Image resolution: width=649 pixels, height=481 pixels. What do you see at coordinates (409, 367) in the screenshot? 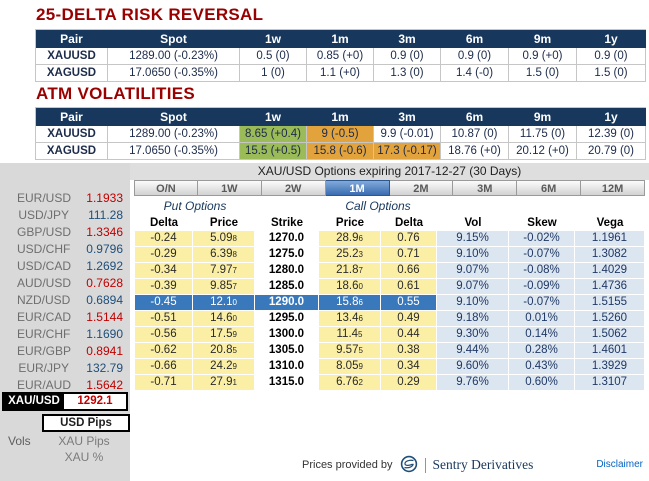
I see `call-delta-cell: 0.34` at bounding box center [409, 367].